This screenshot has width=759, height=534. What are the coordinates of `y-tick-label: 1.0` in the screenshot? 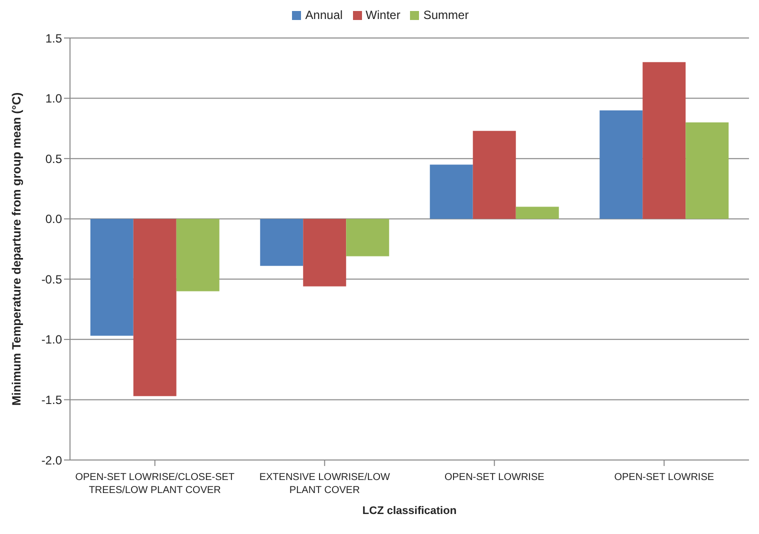 It's located at (53, 99).